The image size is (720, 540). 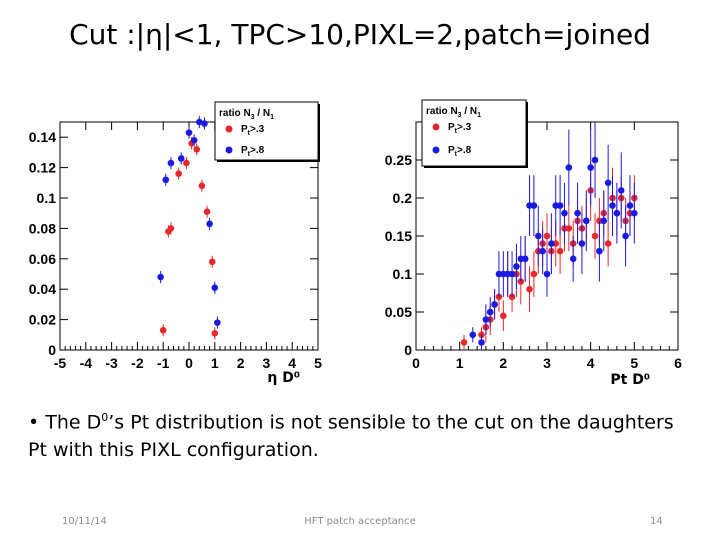 I want to click on pt-x-tick-label: 5, so click(x=634, y=363).